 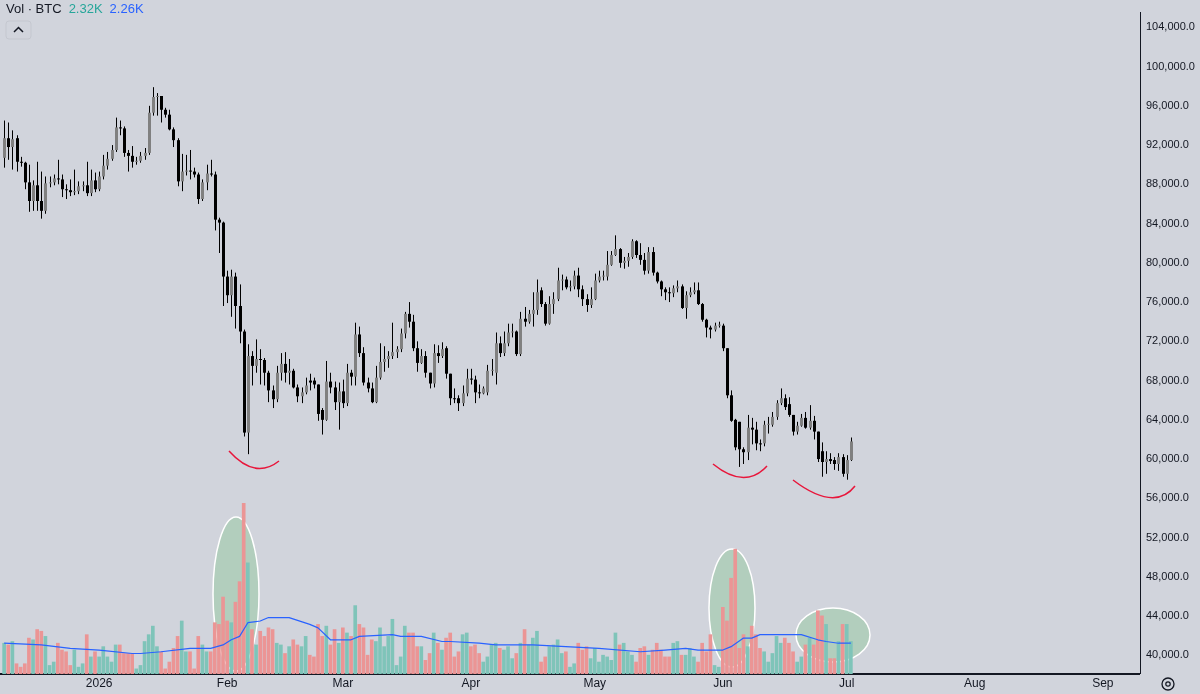 What do you see at coordinates (1170, 26) in the screenshot?
I see `y-tick-label: 104,000.0` at bounding box center [1170, 26].